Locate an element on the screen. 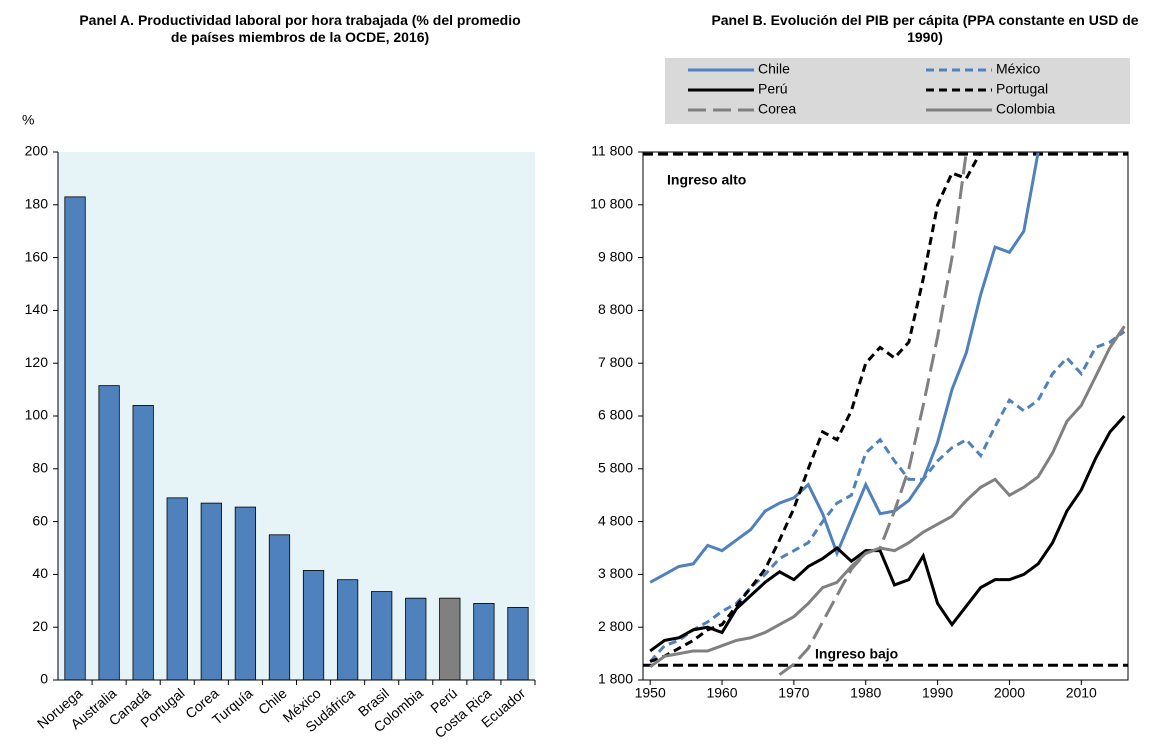  legend-label: Chile is located at coordinates (774, 69).